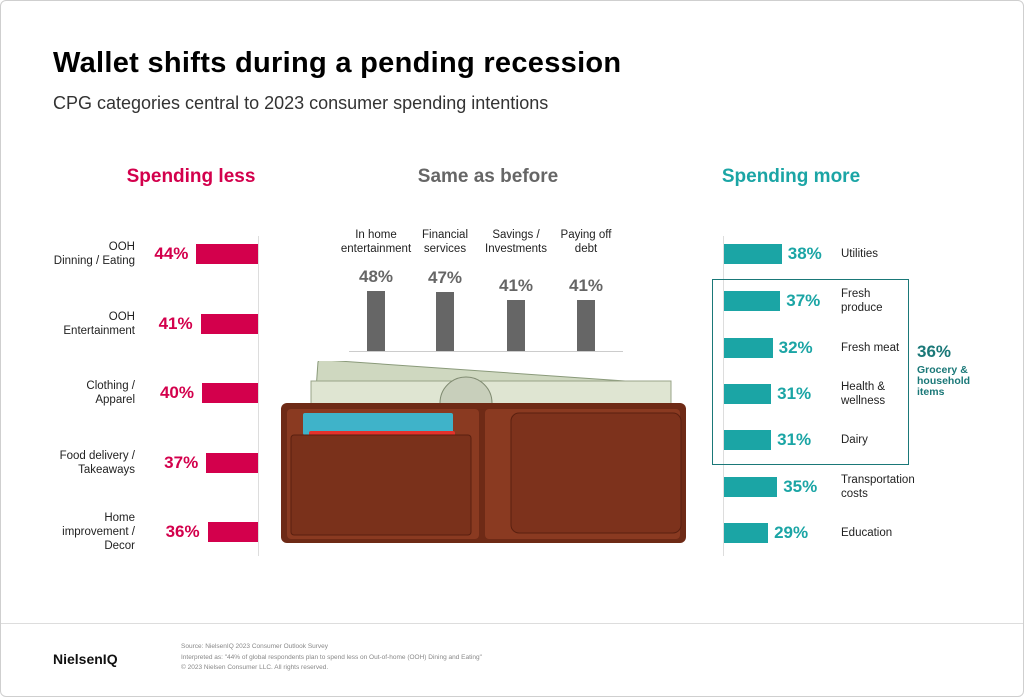 Image resolution: width=1024 pixels, height=697 pixels. I want to click on value-label: 48%, so click(376, 276).